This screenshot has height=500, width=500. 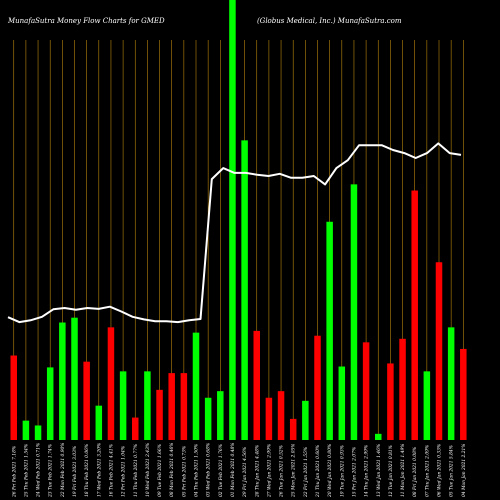 What do you see at coordinates (99, 470) in the screenshot?
I see `x-tick-label: 17 Wed Feb 2021 3.20%` at bounding box center [99, 470].